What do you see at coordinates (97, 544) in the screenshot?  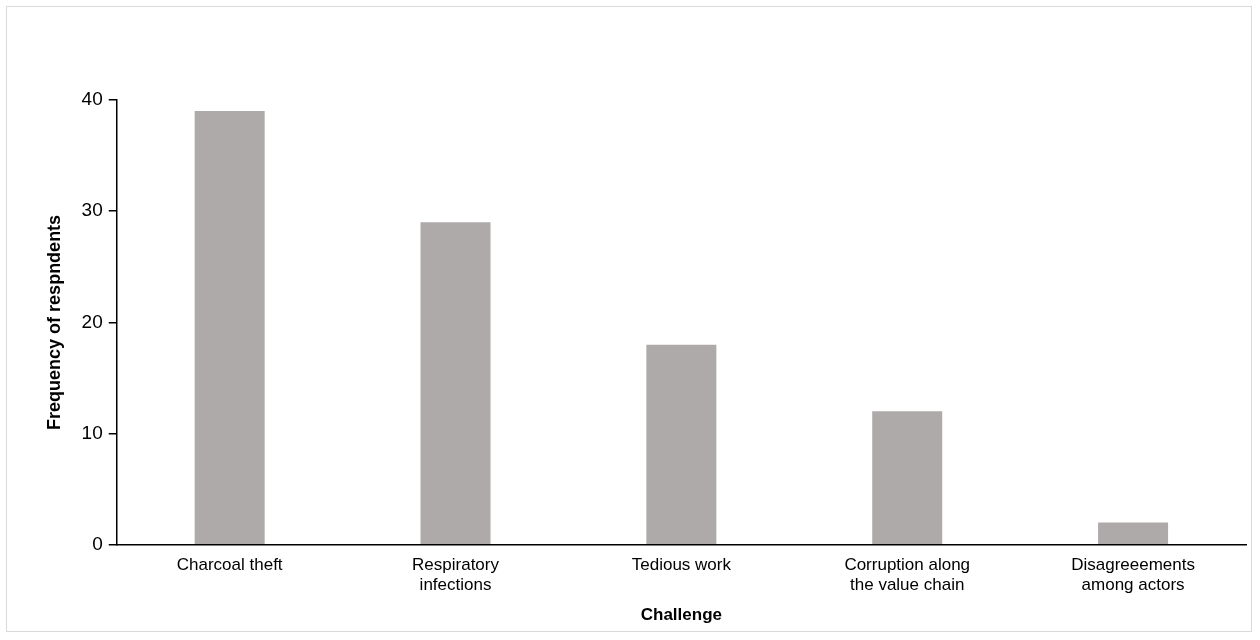 I see `y-tick-label: 0` at bounding box center [97, 544].